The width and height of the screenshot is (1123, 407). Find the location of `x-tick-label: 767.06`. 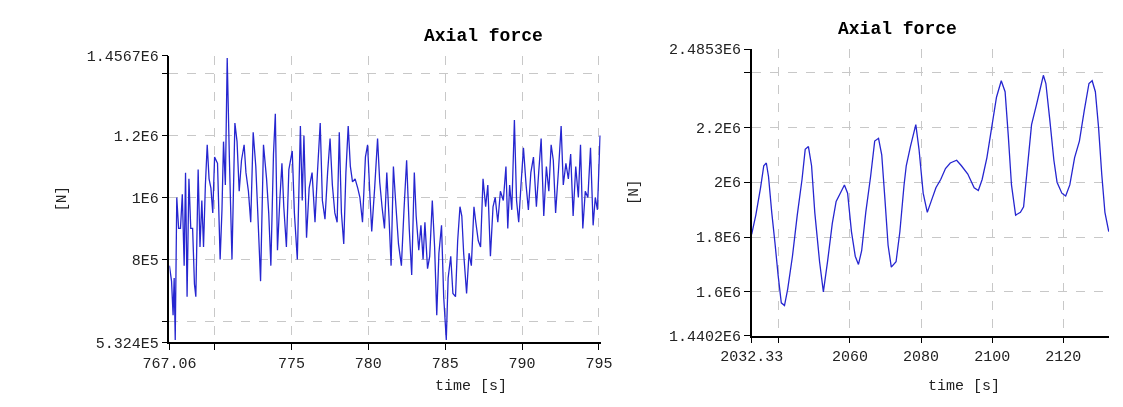

x-tick-label: 767.06 is located at coordinates (169, 365).